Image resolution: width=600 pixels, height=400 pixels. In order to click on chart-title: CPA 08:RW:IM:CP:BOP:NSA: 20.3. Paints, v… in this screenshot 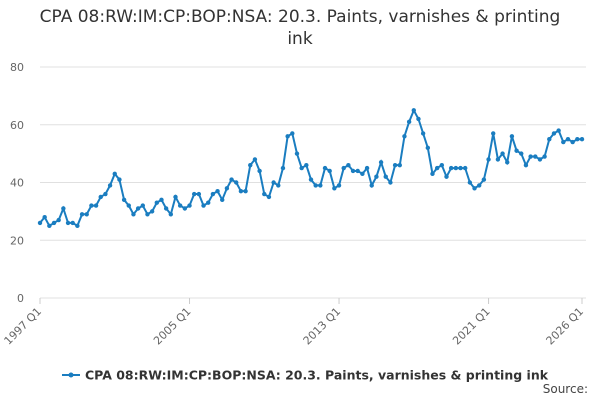, I will do `click(300, 28)`.